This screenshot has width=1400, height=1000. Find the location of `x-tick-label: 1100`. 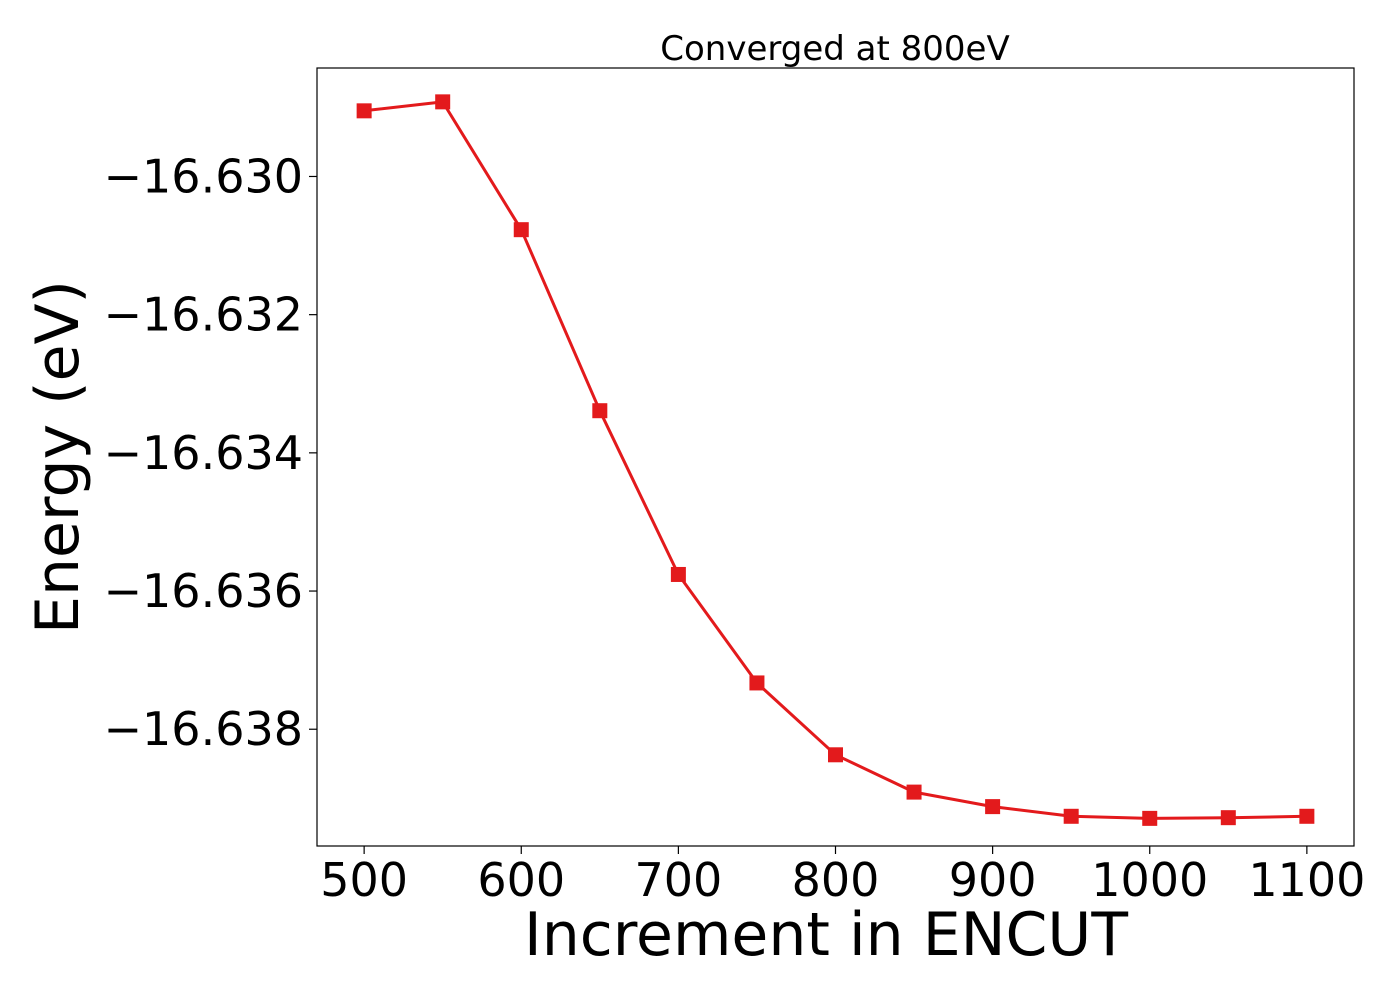

x-tick-label: 1100 is located at coordinates (1306, 880).